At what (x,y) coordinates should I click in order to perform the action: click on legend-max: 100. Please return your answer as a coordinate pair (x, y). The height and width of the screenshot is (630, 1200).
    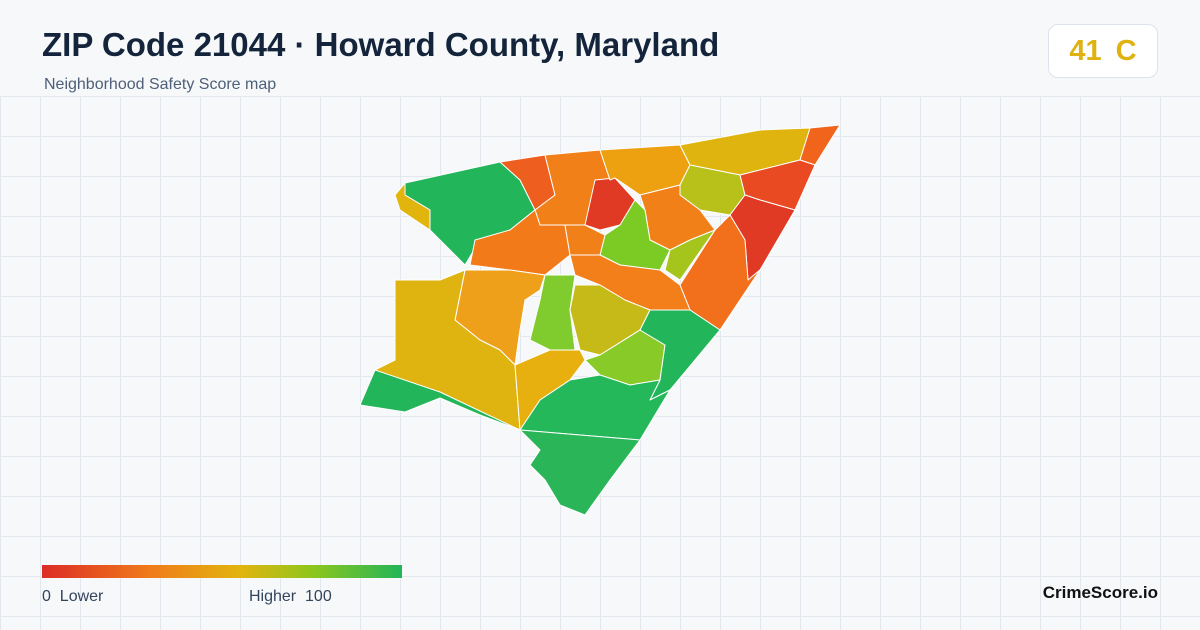
    Looking at the image, I should click on (318, 596).